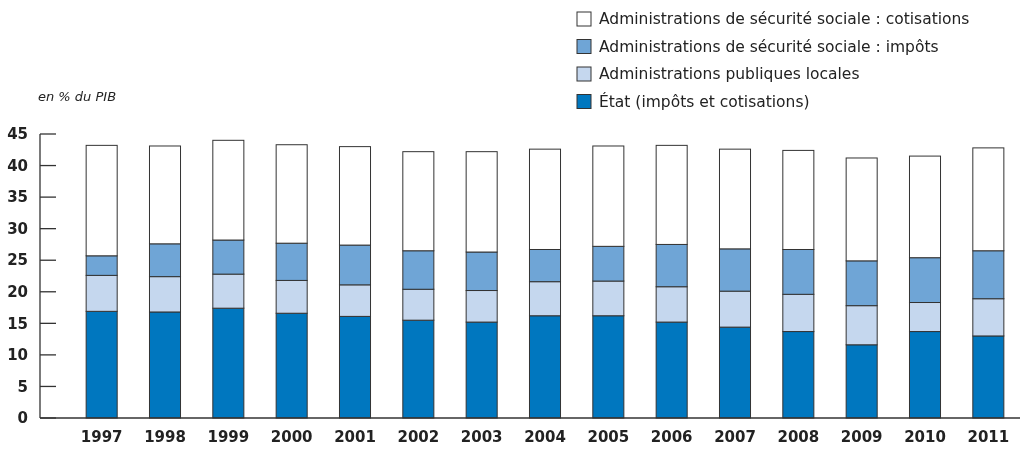 This screenshot has width=1026, height=451. Describe the element at coordinates (784, 19) in the screenshot. I see `legend-label: Administrations de sécurité sociale : cotisations` at that location.